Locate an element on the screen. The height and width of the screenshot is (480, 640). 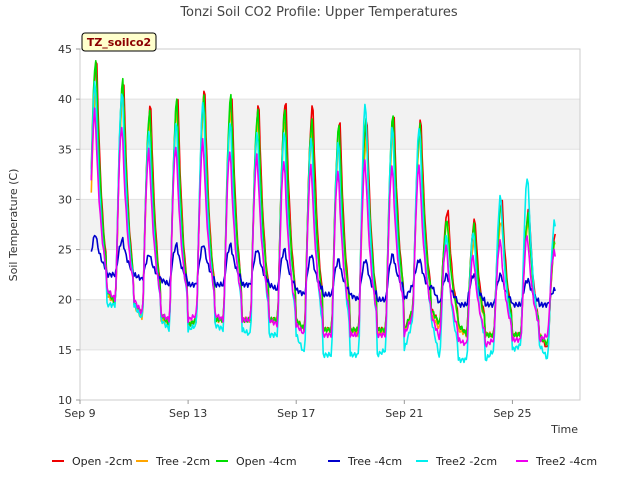
y-tick-label: 15 is located at coordinates (65, 350).